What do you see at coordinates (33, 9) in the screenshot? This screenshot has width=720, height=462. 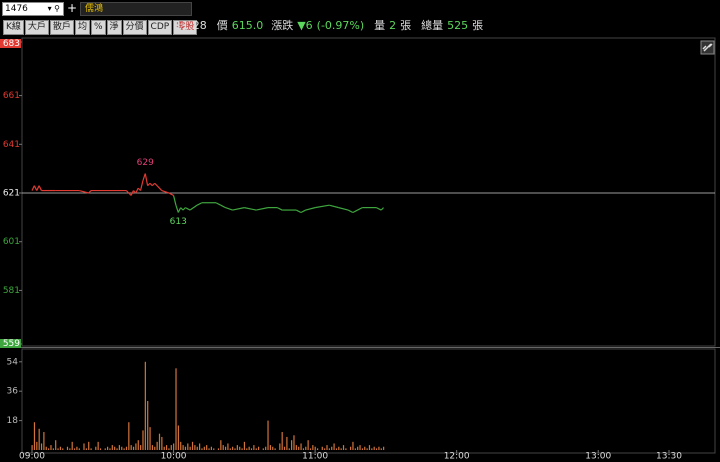 I see `symbol-input: 1476 ▾ ⚲` at bounding box center [33, 9].